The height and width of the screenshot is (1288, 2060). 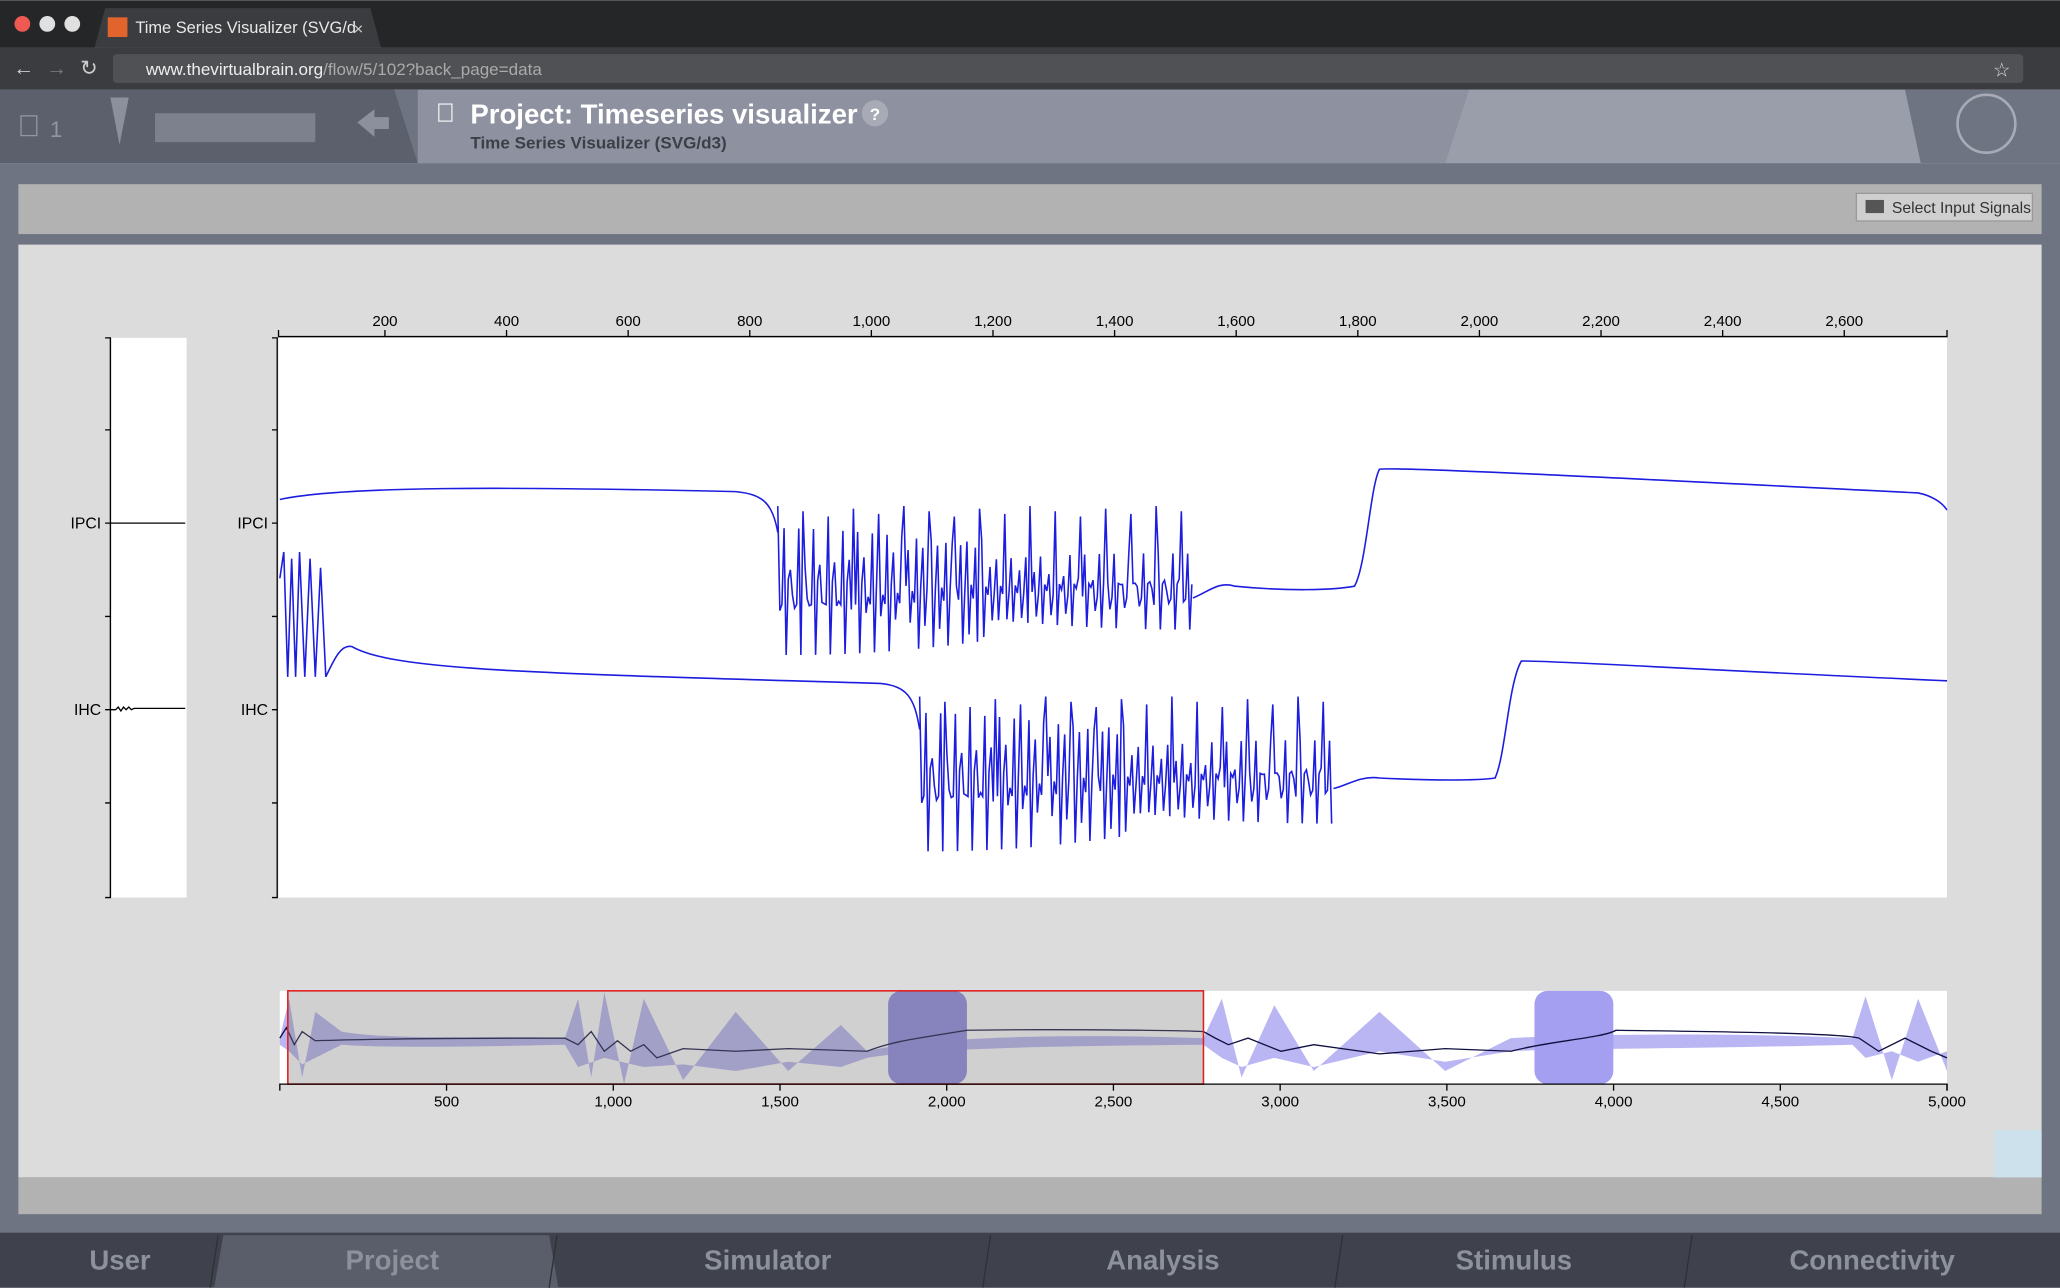 I want to click on x-tick-label: 2,400, so click(x=1723, y=321).